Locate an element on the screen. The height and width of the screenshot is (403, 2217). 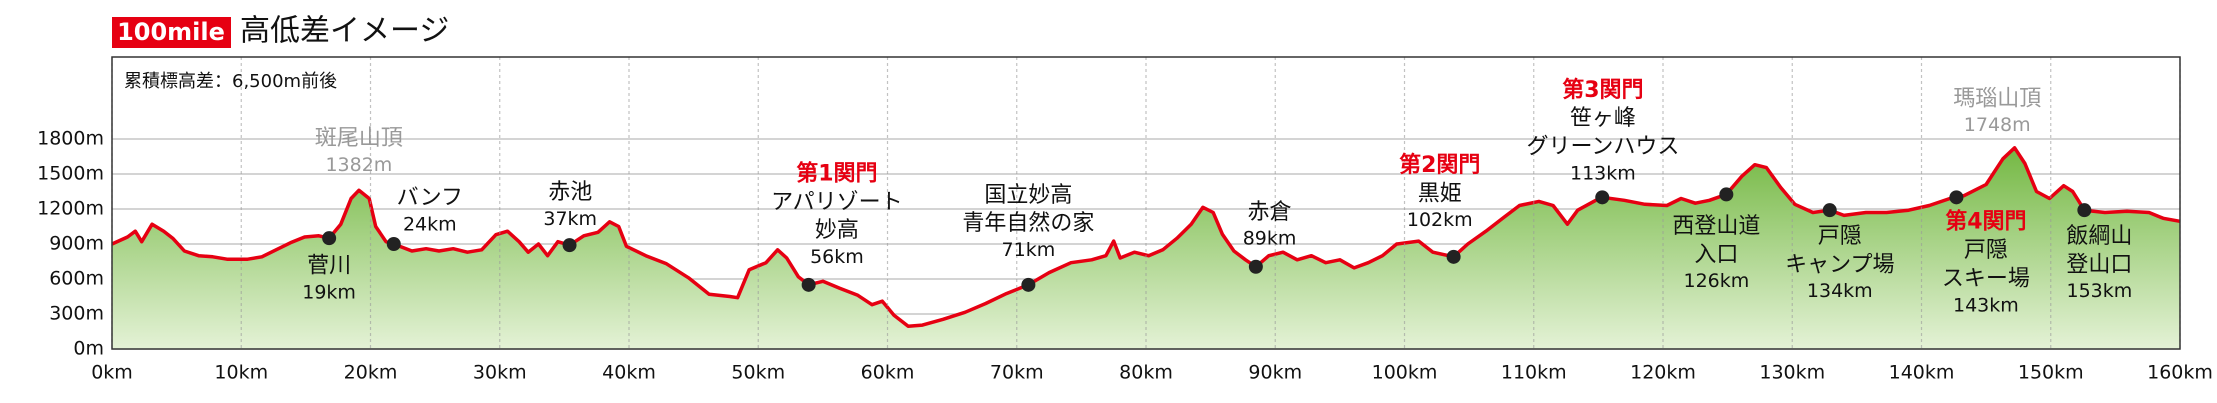
x-tick-label: 160km is located at coordinates (2180, 373).